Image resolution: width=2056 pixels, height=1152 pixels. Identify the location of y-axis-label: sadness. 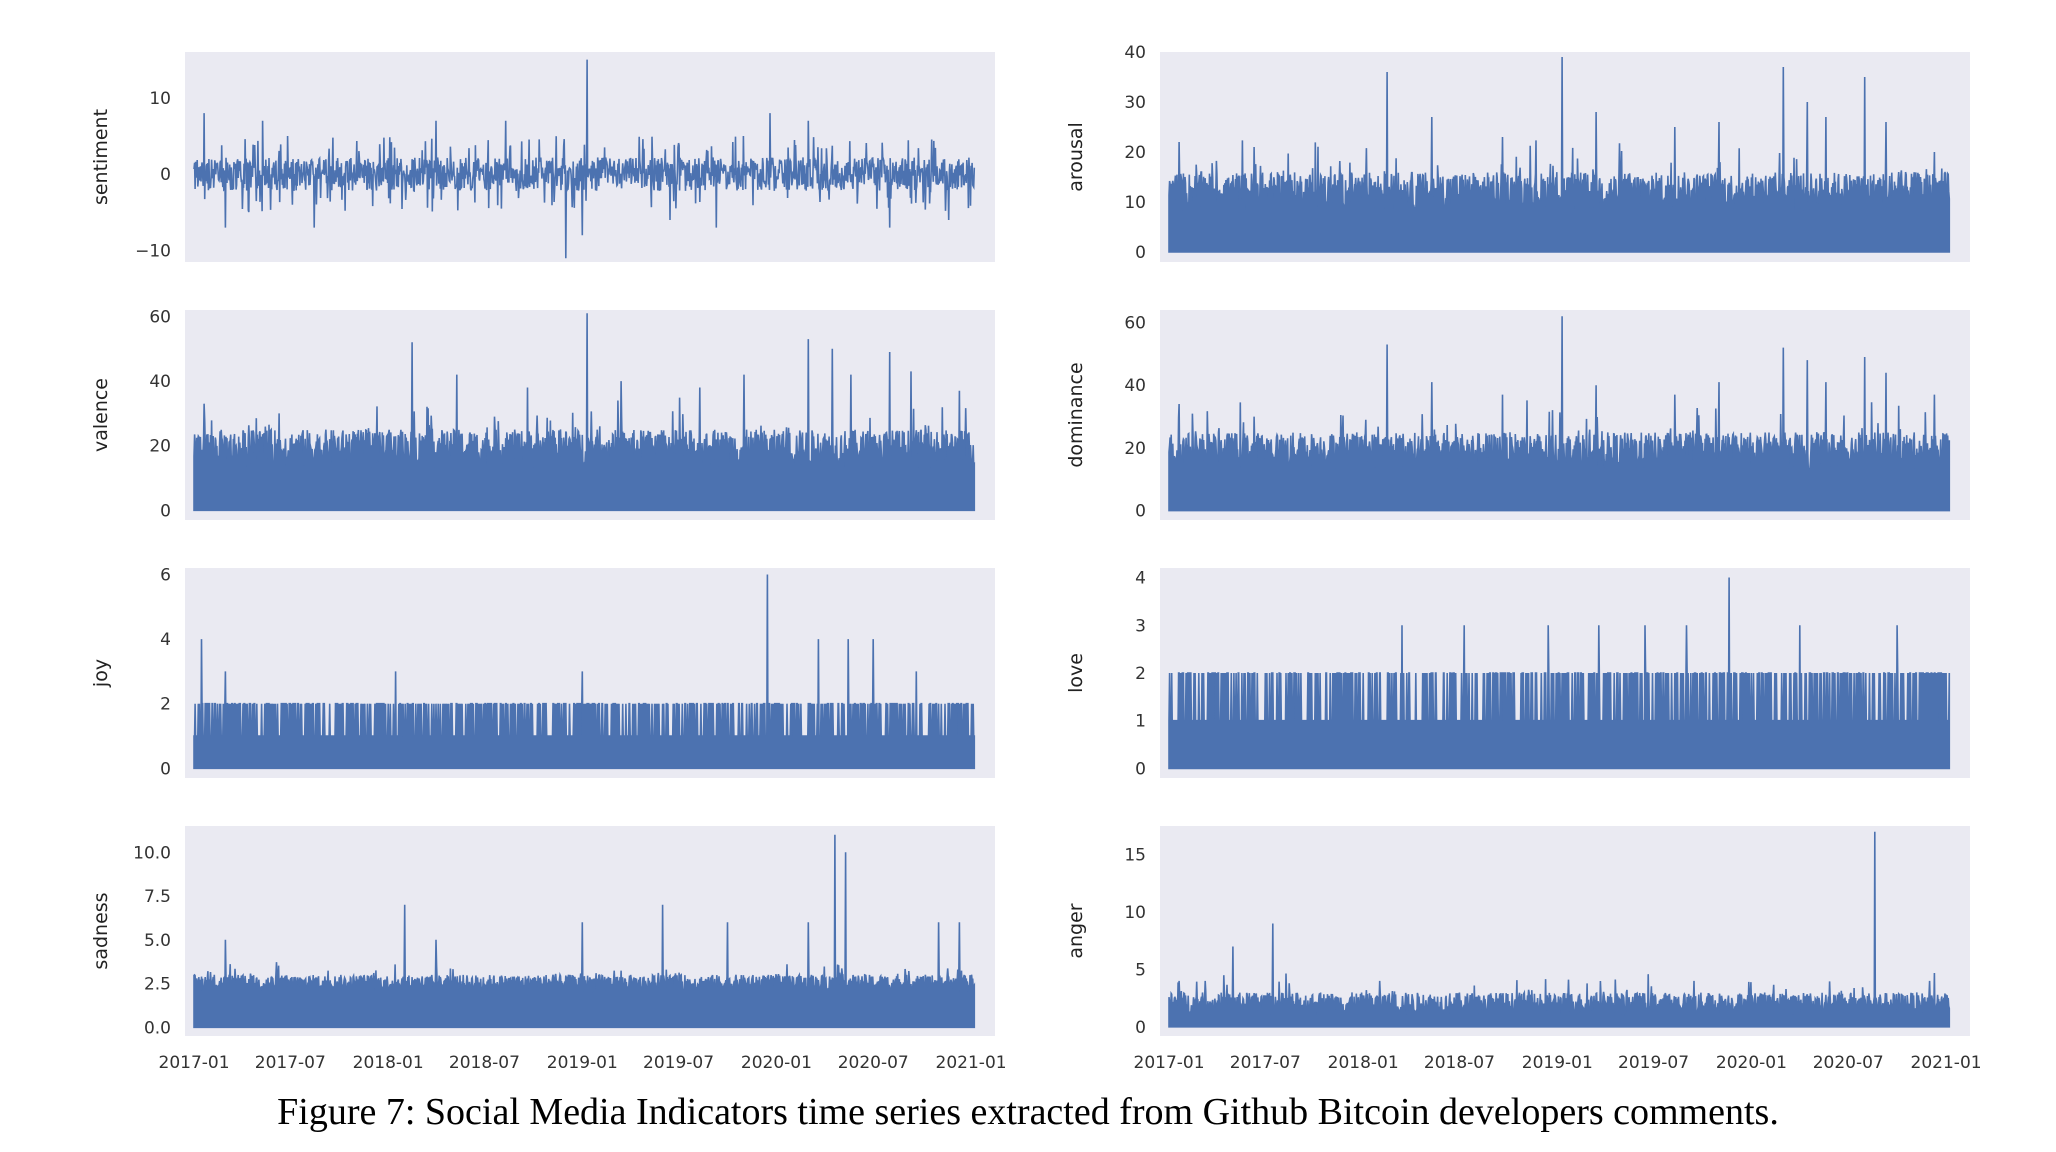
(101, 930).